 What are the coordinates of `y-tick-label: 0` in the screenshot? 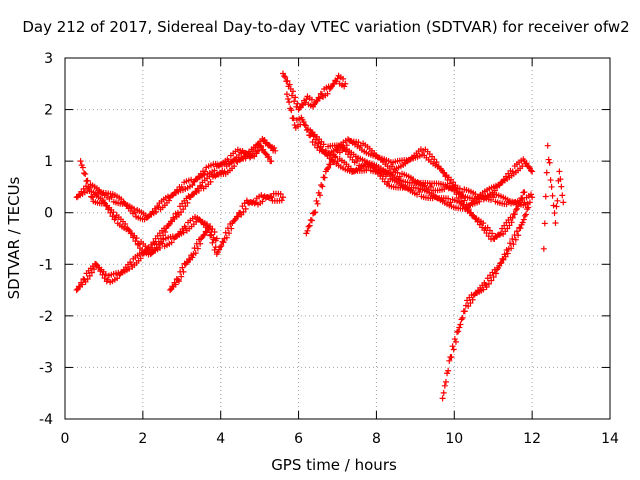 It's located at (48, 214).